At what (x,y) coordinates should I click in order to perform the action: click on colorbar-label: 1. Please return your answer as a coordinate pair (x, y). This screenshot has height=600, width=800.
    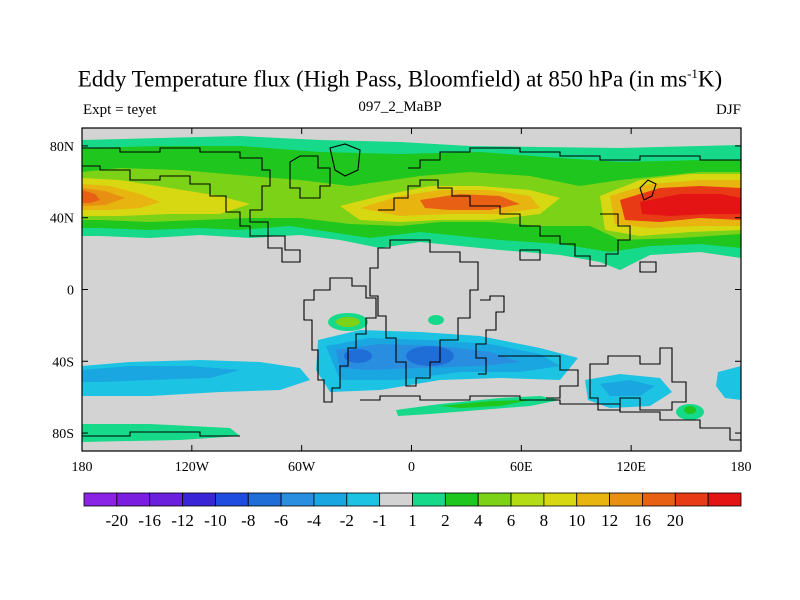
    Looking at the image, I should click on (412, 520).